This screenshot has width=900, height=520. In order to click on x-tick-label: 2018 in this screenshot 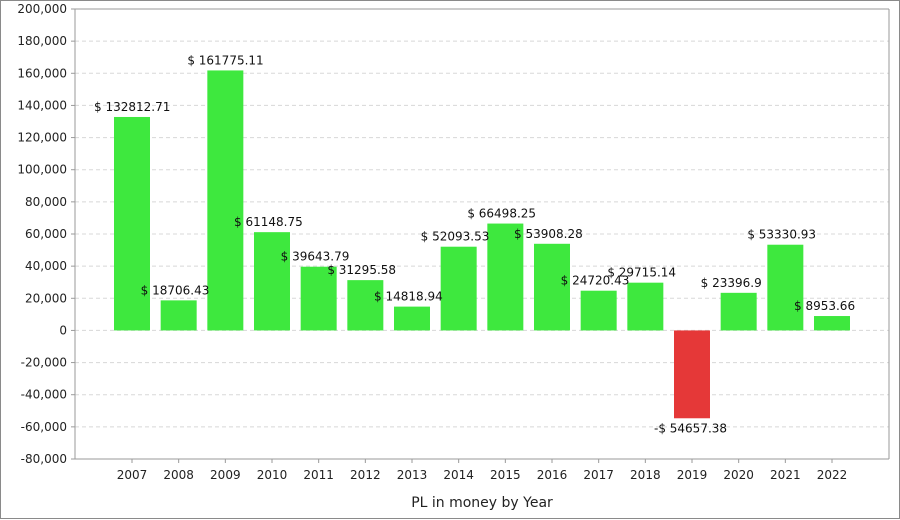, I will do `click(645, 475)`.